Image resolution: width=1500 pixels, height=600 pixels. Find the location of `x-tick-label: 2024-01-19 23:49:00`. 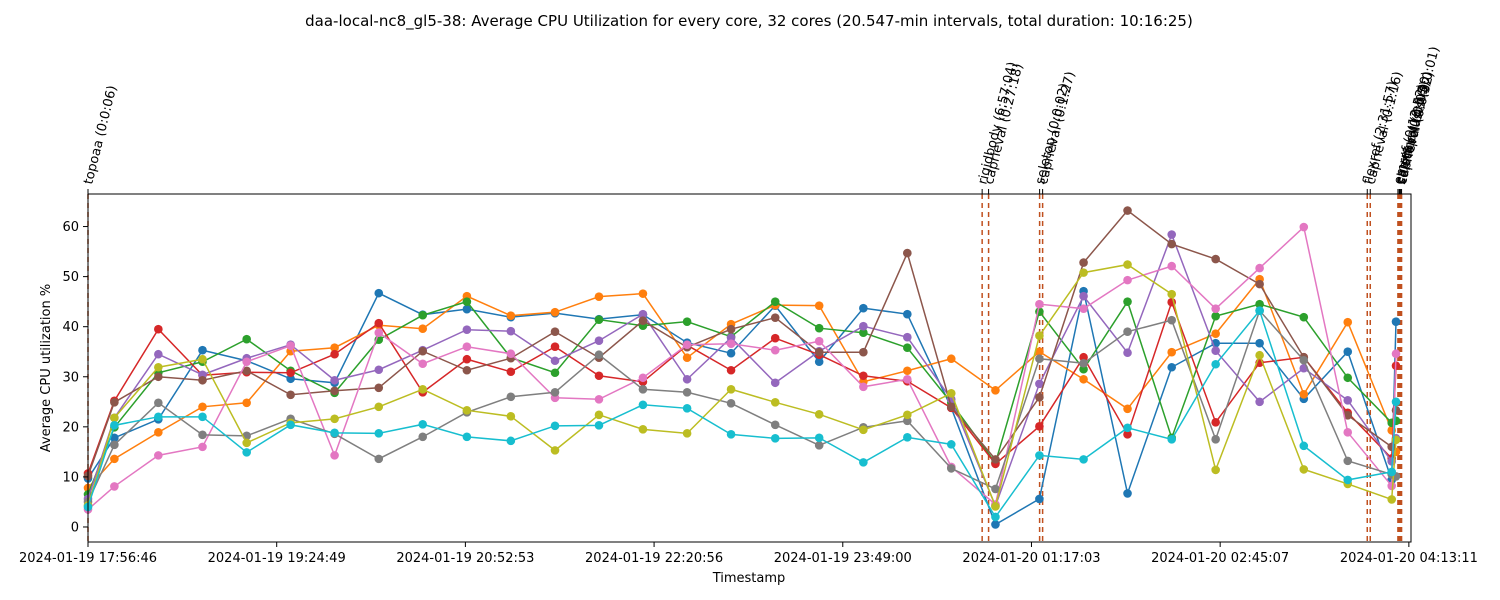

x-tick-label: 2024-01-19 23:49:00 is located at coordinates (843, 558).